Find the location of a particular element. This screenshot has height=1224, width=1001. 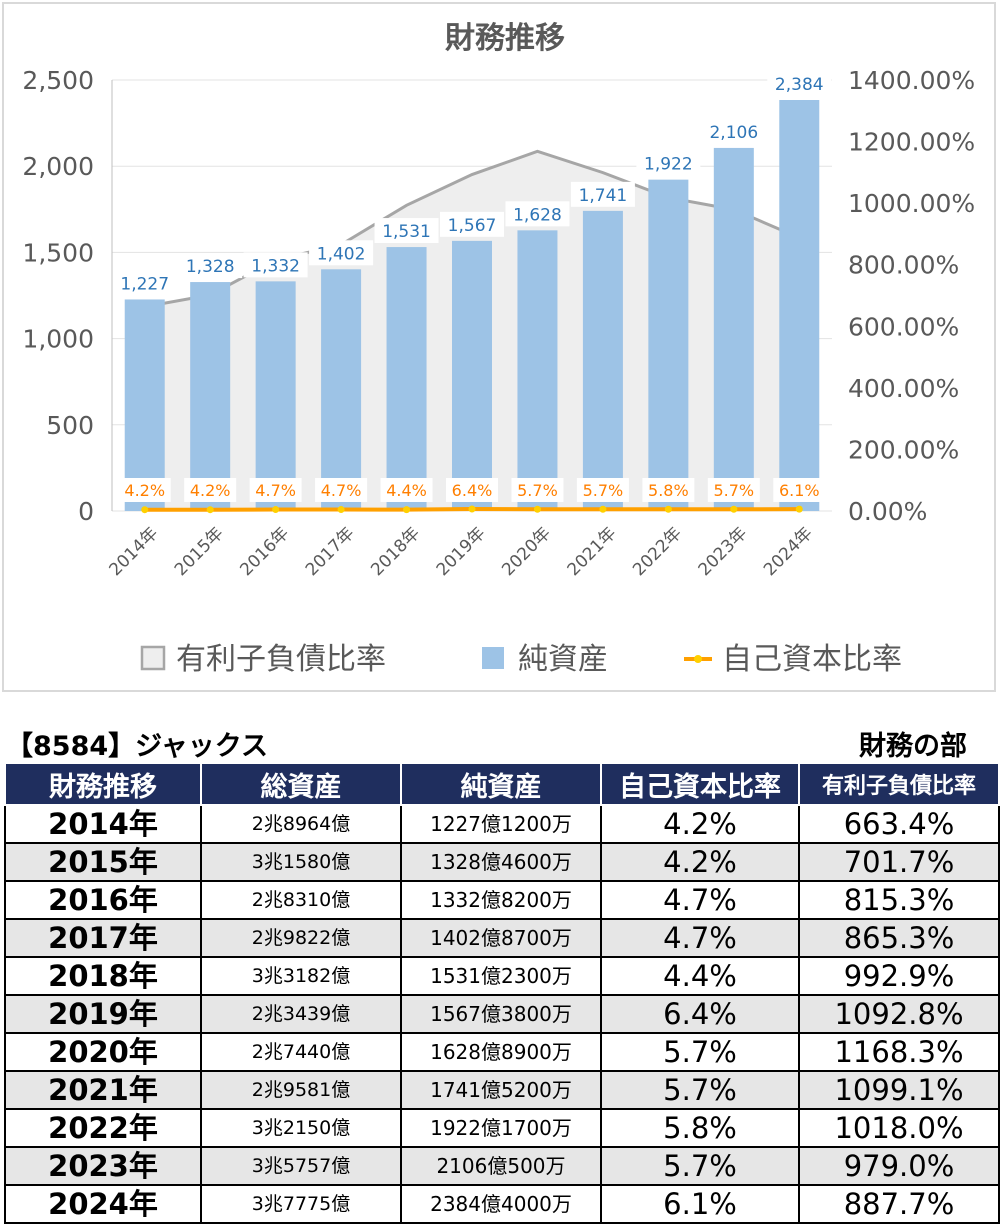

cell-debt-ratio: 1092.8% is located at coordinates (899, 1014).